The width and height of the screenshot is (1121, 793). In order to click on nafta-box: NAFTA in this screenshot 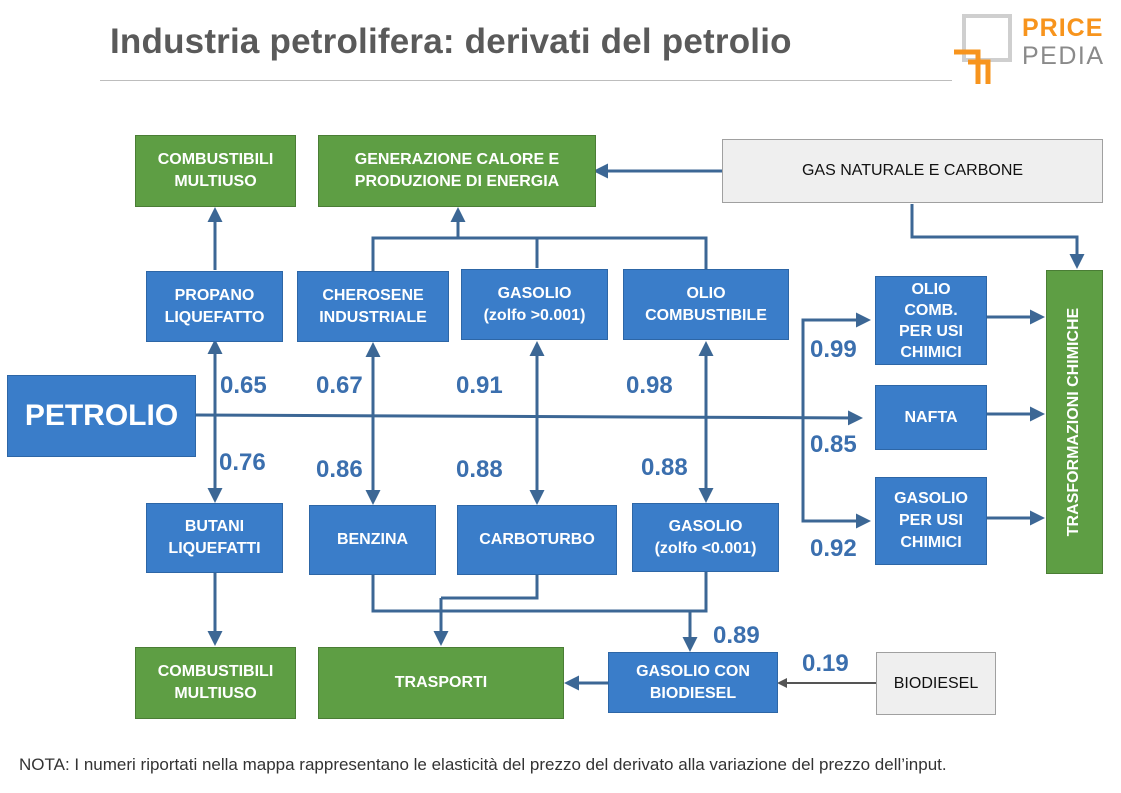, I will do `click(931, 417)`.